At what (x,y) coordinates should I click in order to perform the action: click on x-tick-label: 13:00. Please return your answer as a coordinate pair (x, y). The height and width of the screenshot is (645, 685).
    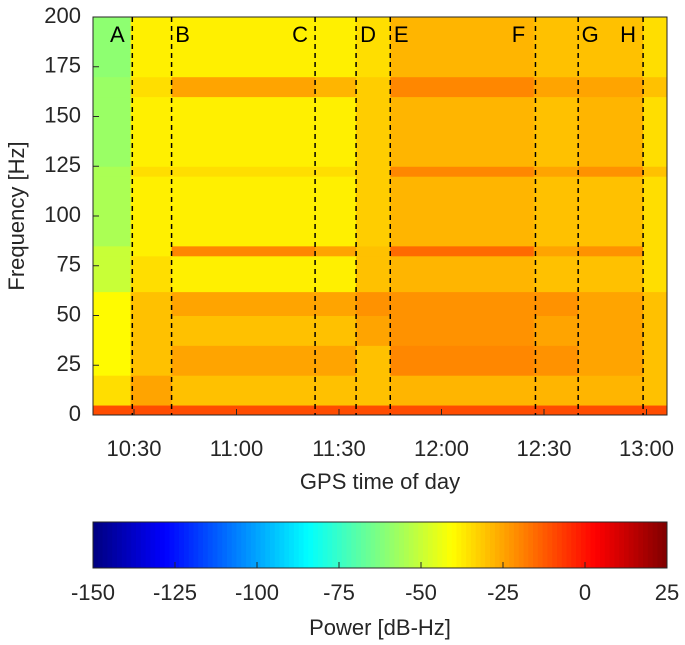
    Looking at the image, I should click on (646, 448).